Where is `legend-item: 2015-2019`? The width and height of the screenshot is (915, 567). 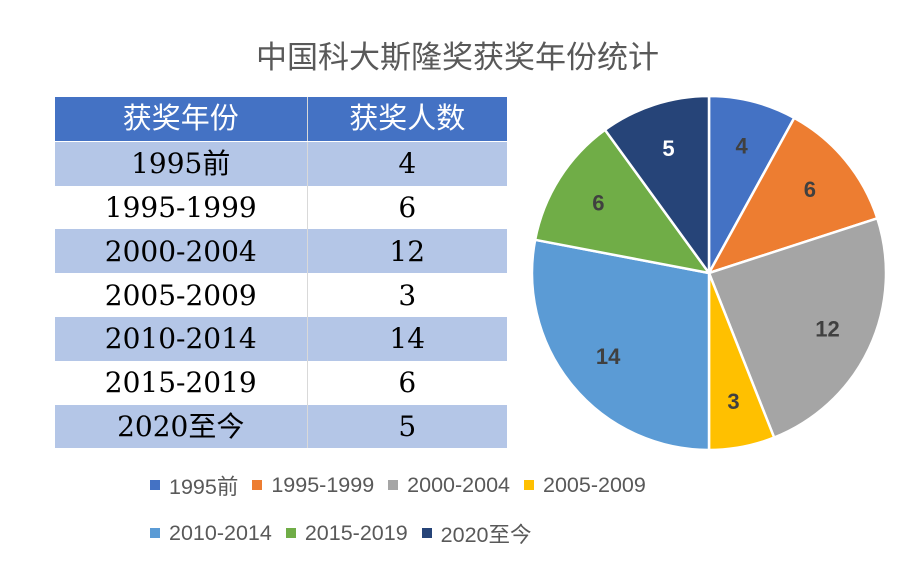
legend-item: 2015-2019 is located at coordinates (346, 533).